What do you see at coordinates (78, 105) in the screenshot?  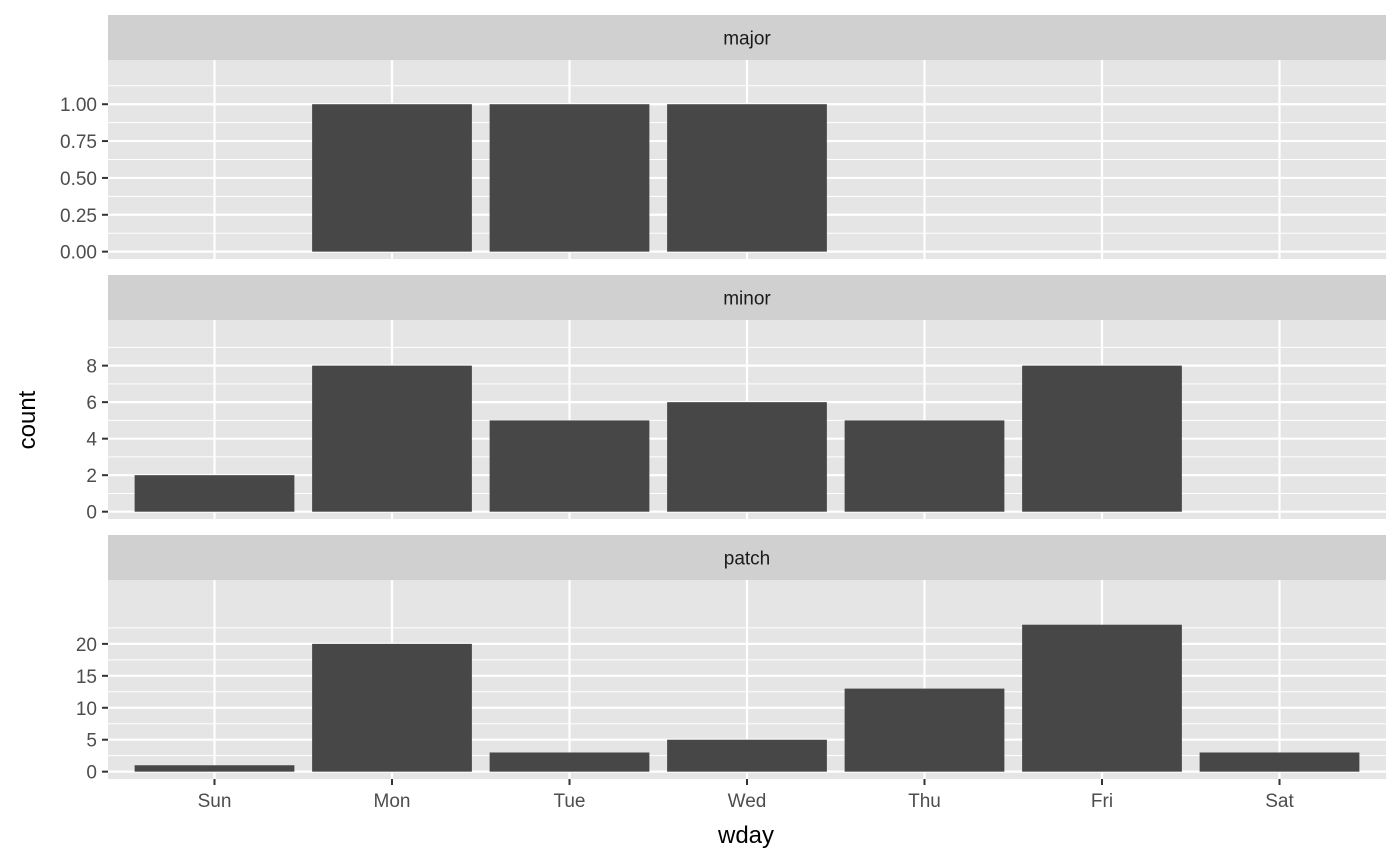 I see `y-tick-label: 1.00` at bounding box center [78, 105].